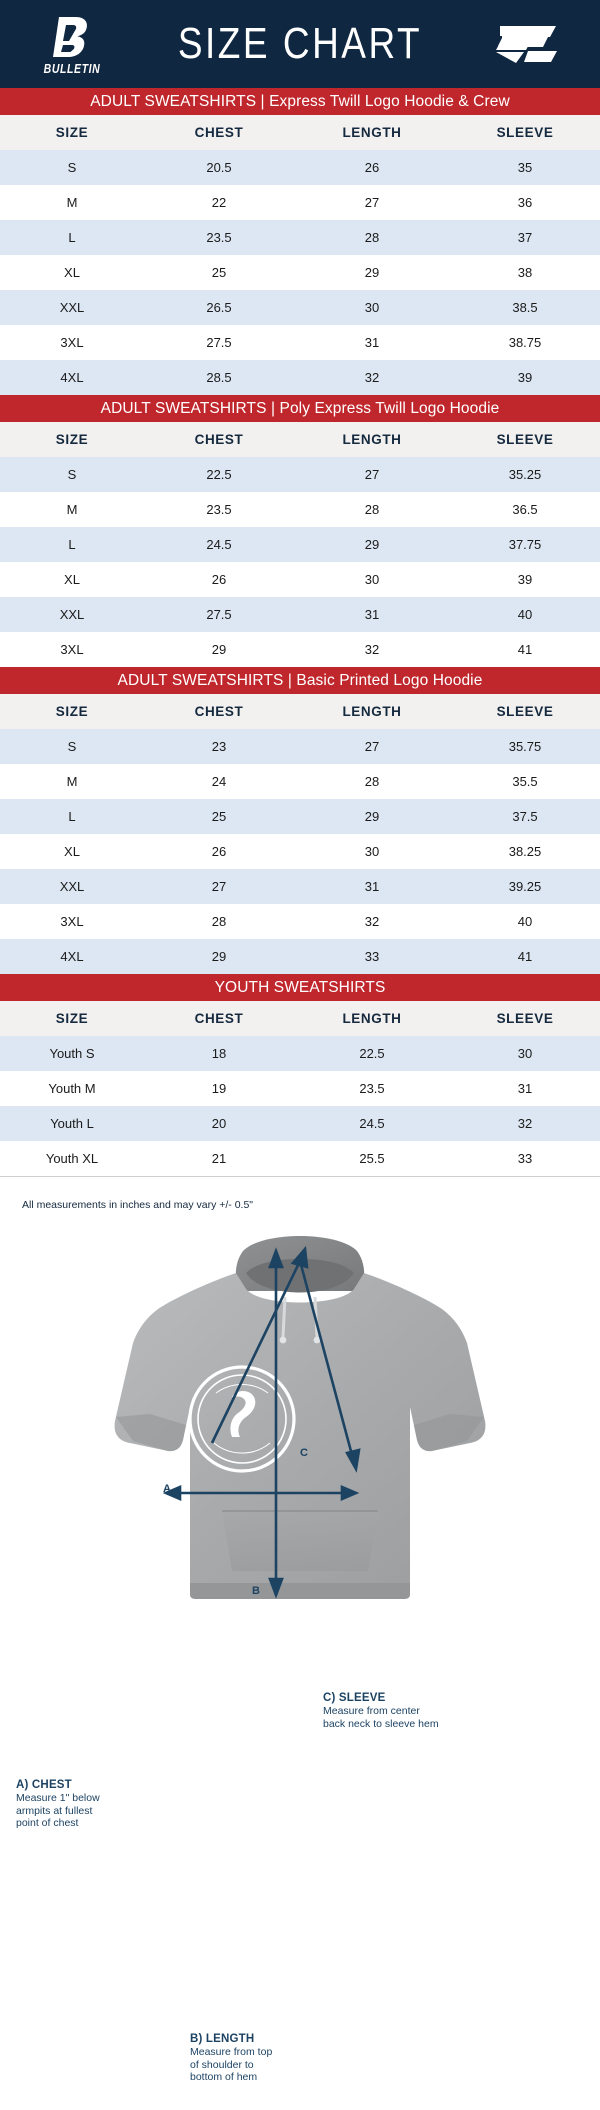 The height and width of the screenshot is (2110, 600). Describe the element at coordinates (219, 851) in the screenshot. I see `table-cell: 26` at that location.